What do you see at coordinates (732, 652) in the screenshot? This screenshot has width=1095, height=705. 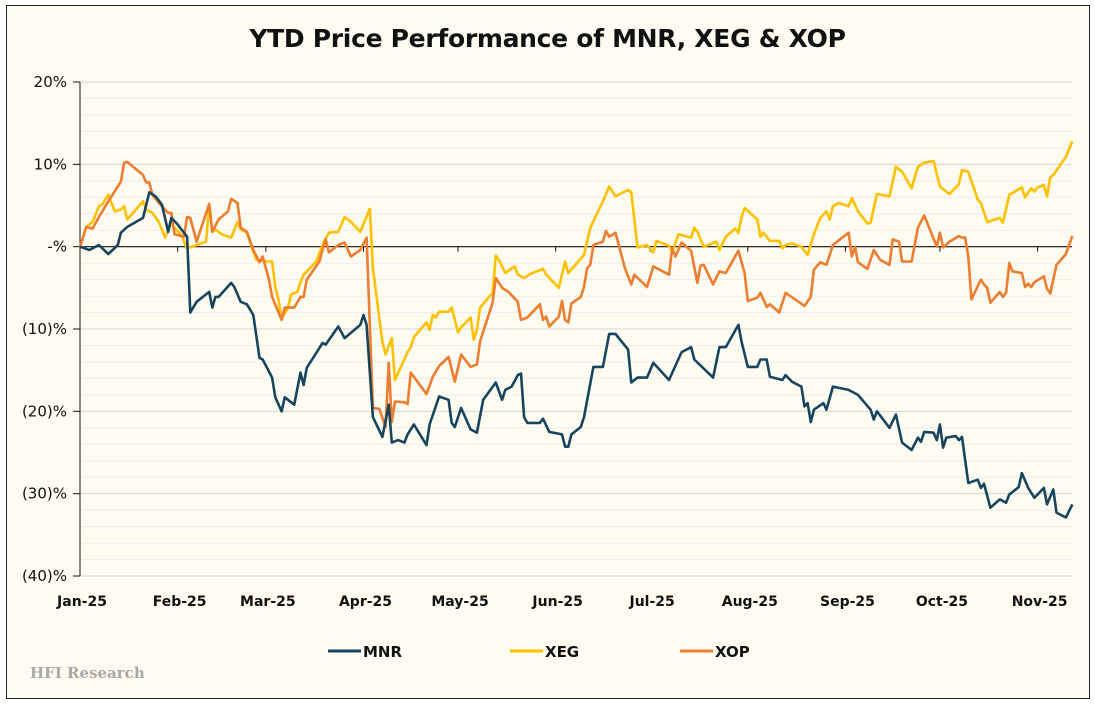 I see `legend-label: XOP` at bounding box center [732, 652].